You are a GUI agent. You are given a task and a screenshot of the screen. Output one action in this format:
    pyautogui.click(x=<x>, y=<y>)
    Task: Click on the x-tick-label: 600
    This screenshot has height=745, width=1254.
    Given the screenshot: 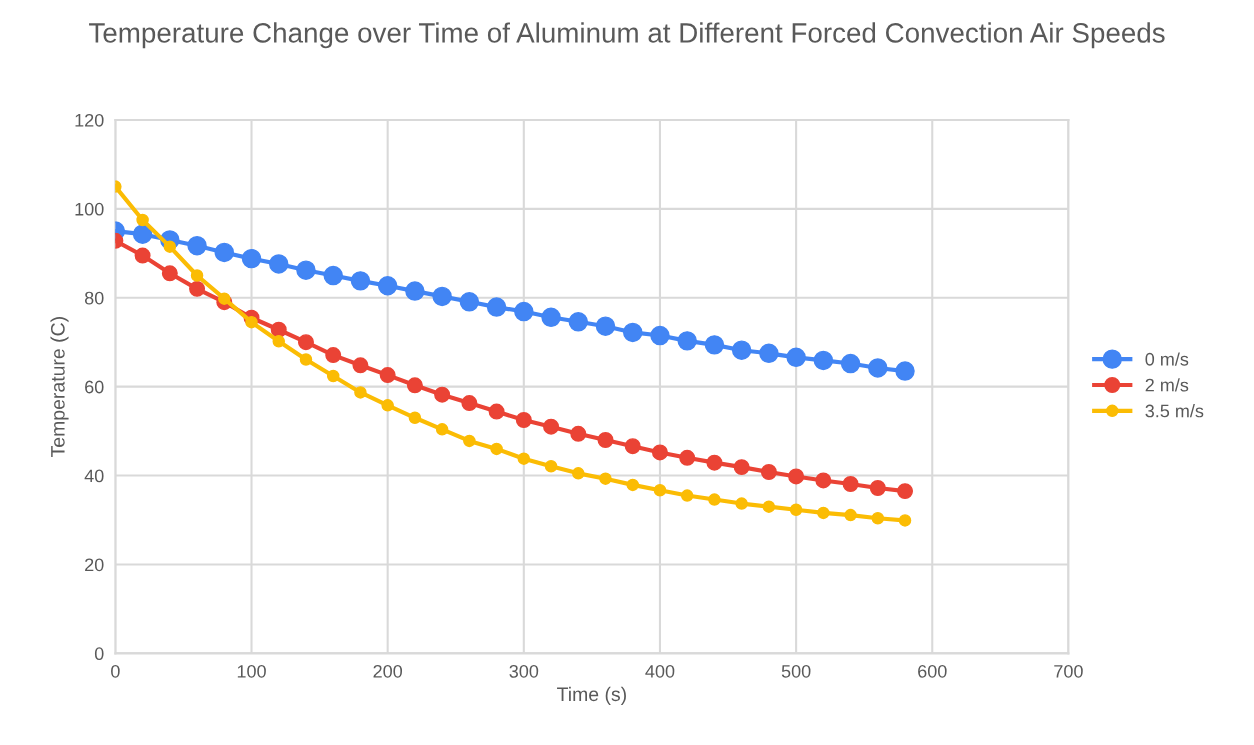 What is the action you would take?
    pyautogui.click(x=932, y=671)
    